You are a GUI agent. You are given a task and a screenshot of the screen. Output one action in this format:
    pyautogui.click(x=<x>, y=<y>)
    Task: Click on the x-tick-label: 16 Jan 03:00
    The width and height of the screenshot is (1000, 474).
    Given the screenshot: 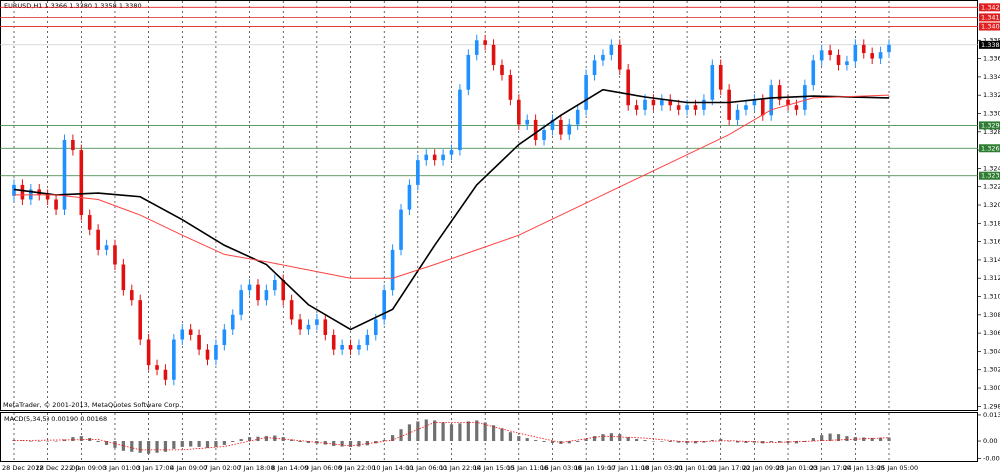 What is the action you would take?
    pyautogui.click(x=560, y=468)
    